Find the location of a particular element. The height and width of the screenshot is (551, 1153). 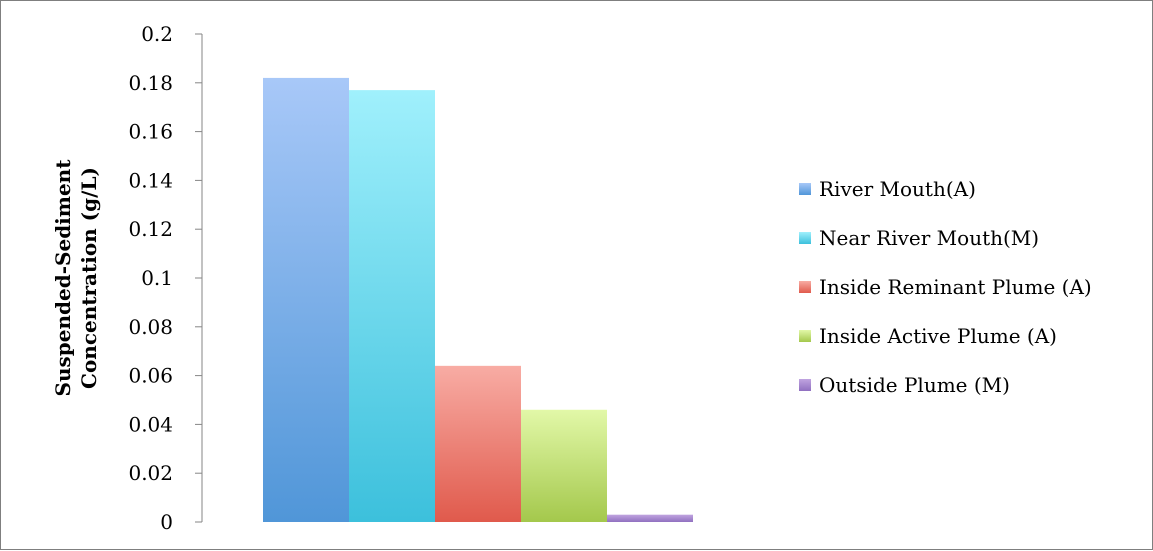

legend-label: Near River Mouth(M) is located at coordinates (929, 238).